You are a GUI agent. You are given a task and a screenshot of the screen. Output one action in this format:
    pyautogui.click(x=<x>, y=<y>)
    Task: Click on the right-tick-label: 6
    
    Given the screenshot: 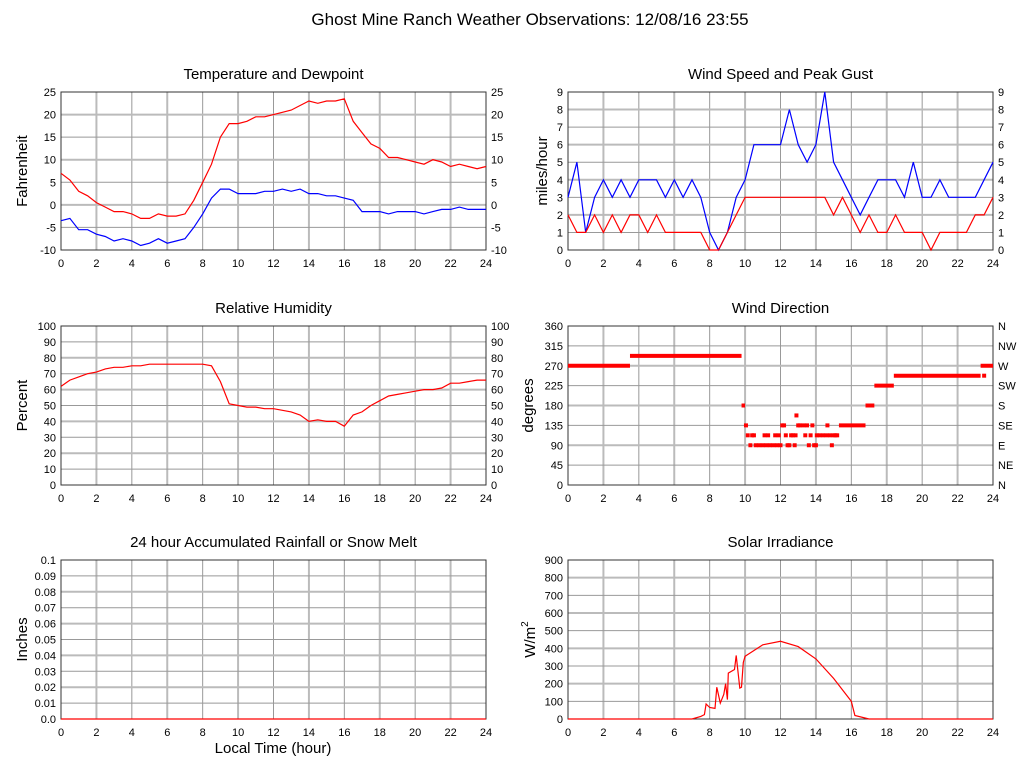 What is the action you would take?
    pyautogui.click(x=1001, y=146)
    